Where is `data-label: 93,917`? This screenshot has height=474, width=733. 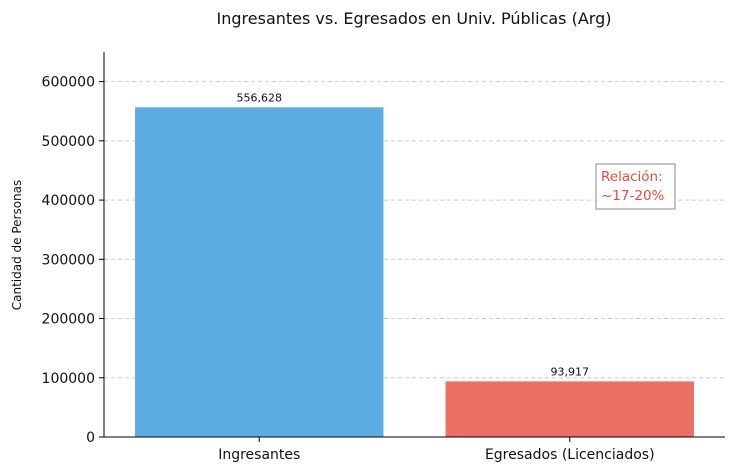
data-label: 93,917 is located at coordinates (570, 371).